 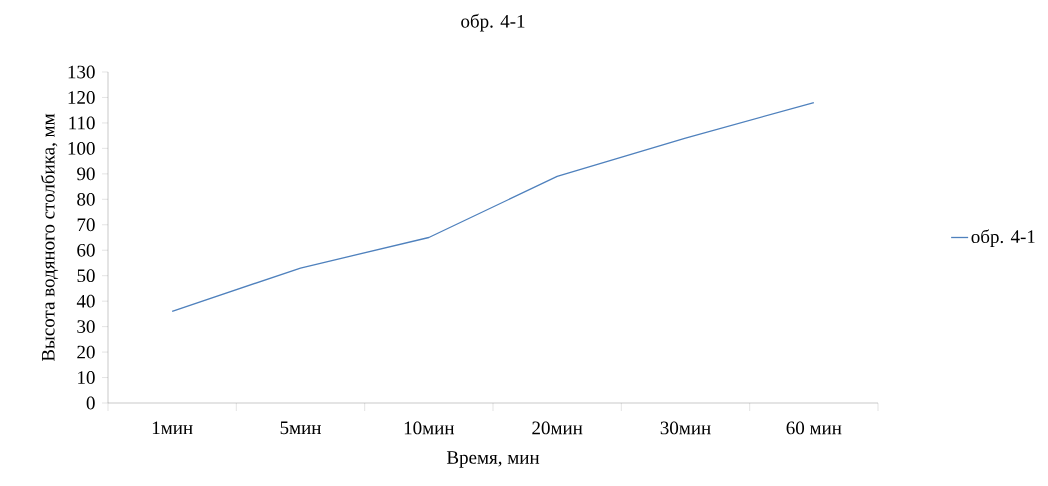 What do you see at coordinates (86, 174) in the screenshot?
I see `y-tick-label: 90` at bounding box center [86, 174].